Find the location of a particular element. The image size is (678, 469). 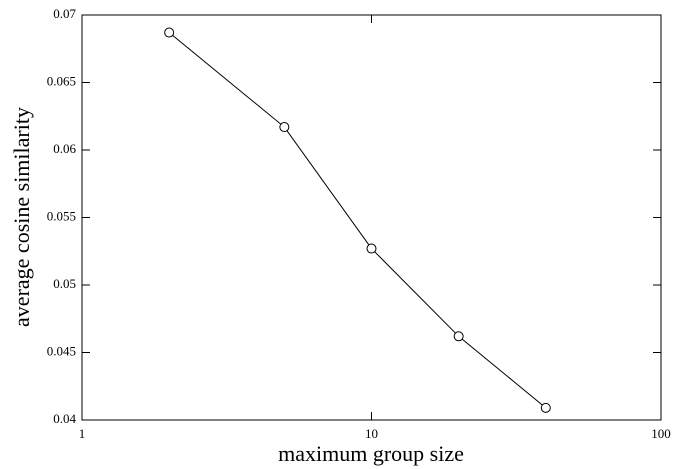

y-tick-label: 0.045 is located at coordinates (61, 350).